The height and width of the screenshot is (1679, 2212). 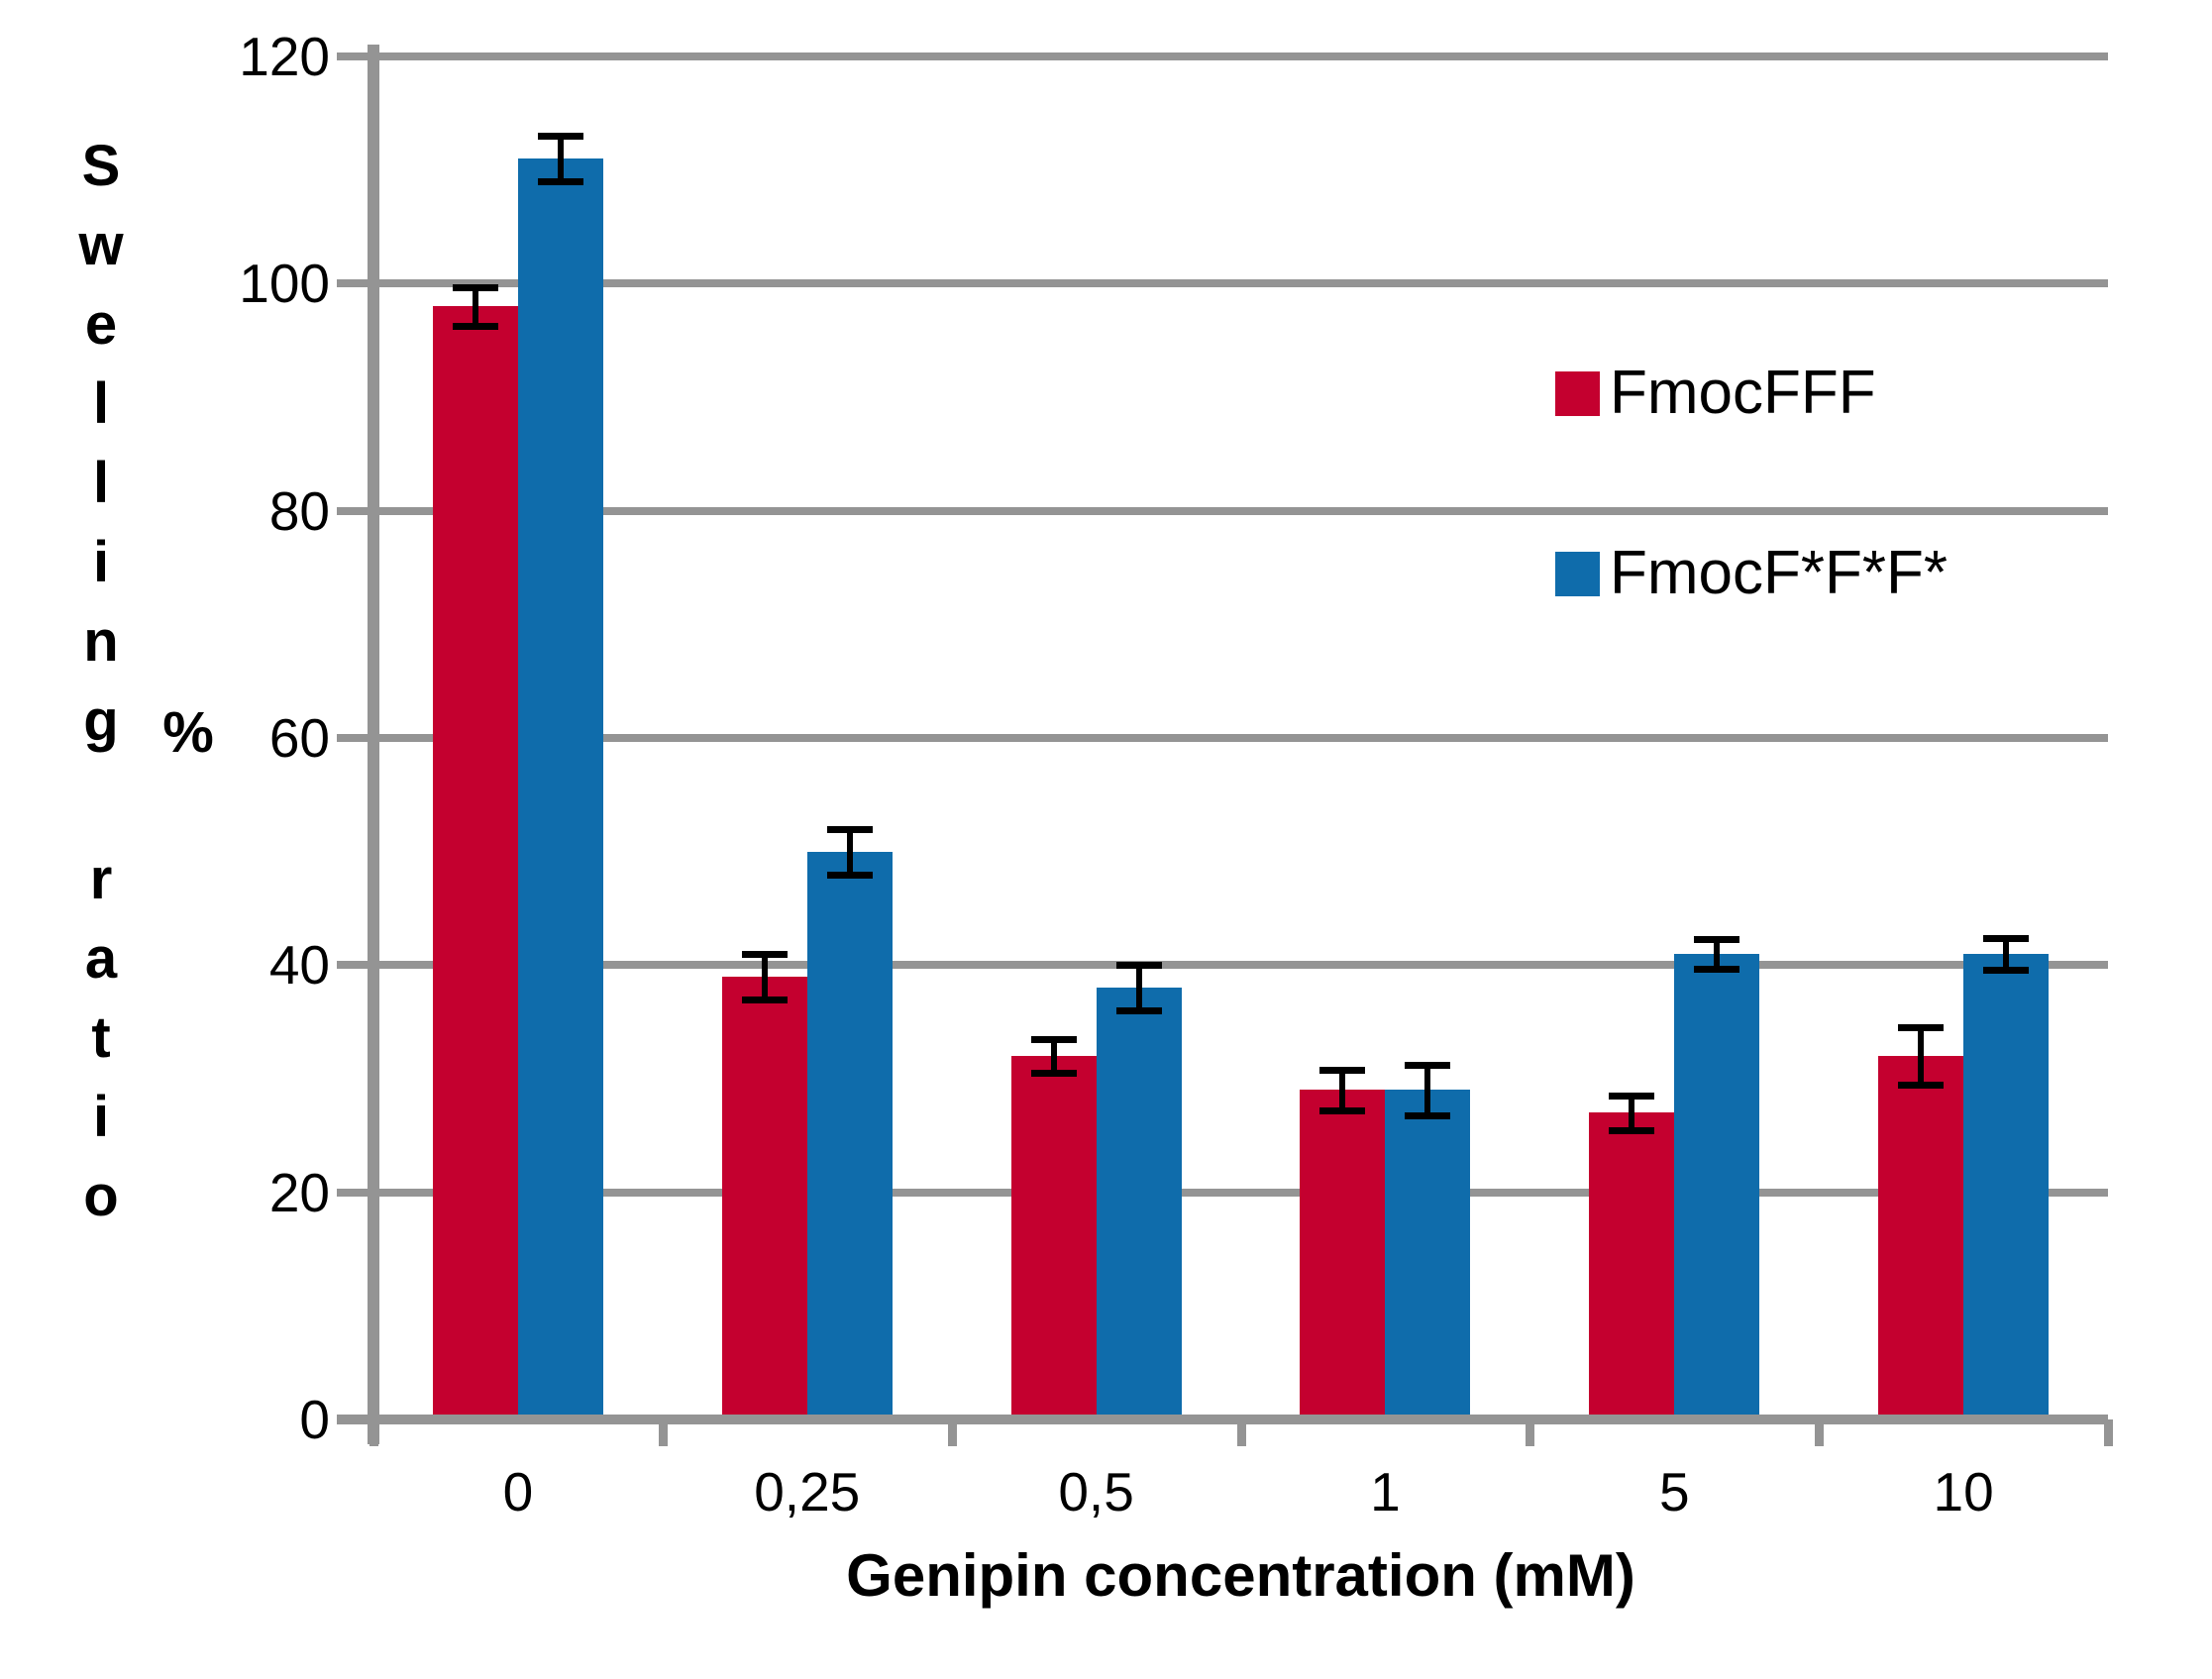 What do you see at coordinates (1963, 1491) in the screenshot?
I see `x-tick-label-5: 10` at bounding box center [1963, 1491].